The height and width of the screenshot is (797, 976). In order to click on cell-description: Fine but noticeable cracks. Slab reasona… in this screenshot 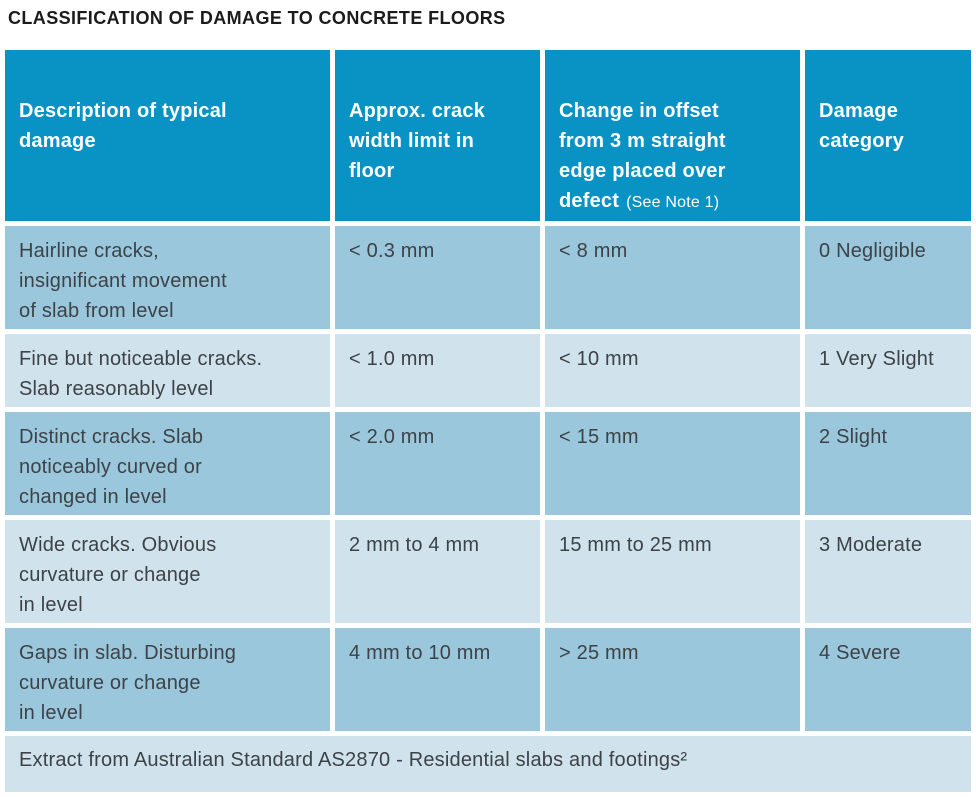, I will do `click(167, 370)`.